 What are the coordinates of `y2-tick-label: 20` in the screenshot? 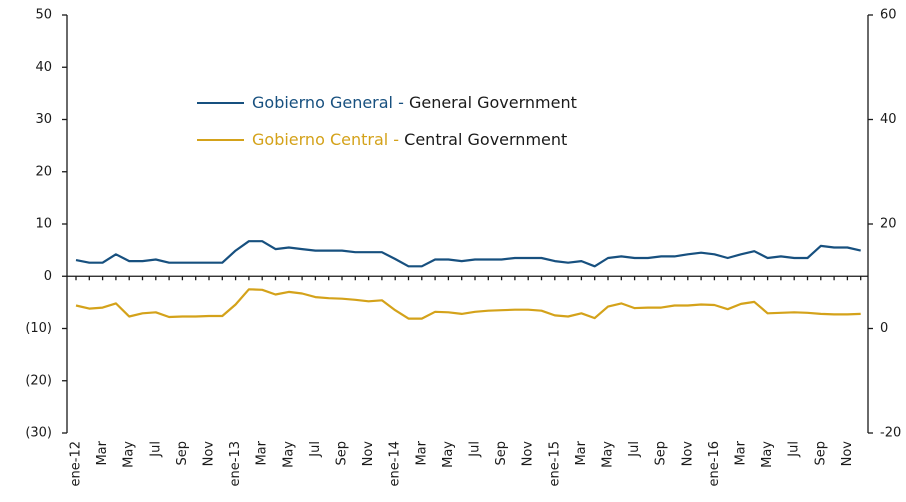 It's located at (888, 224).